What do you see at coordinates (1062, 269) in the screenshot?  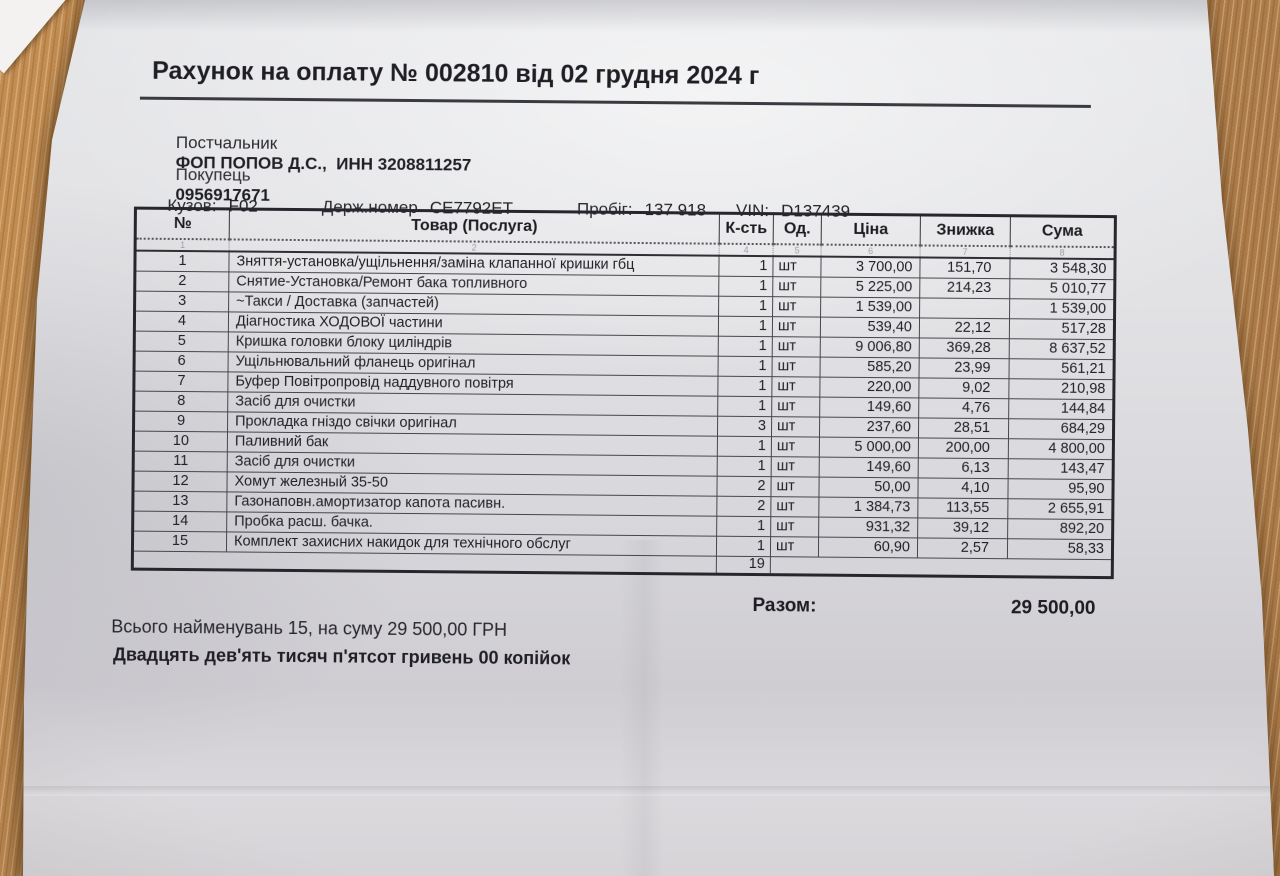 I see `sum-cell: 3 548,30` at bounding box center [1062, 269].